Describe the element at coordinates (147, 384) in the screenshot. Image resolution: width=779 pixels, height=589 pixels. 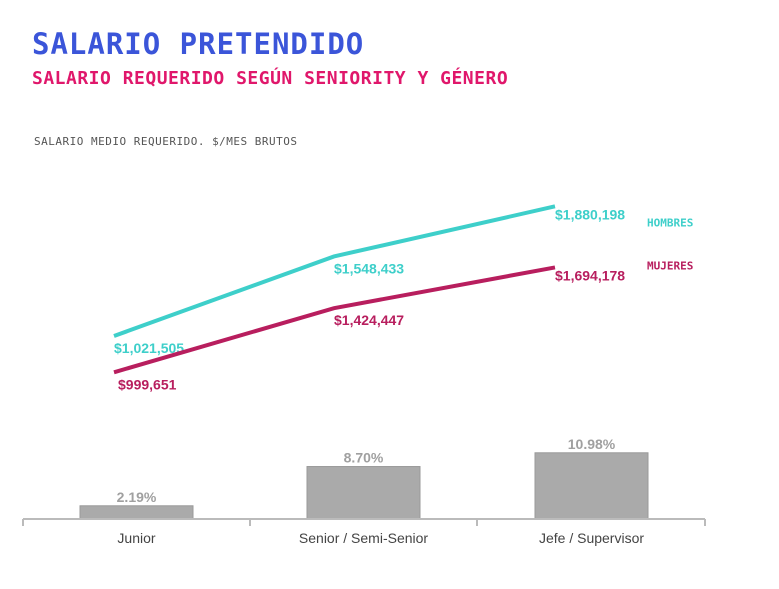
I see `data-label: $999,651` at that location.